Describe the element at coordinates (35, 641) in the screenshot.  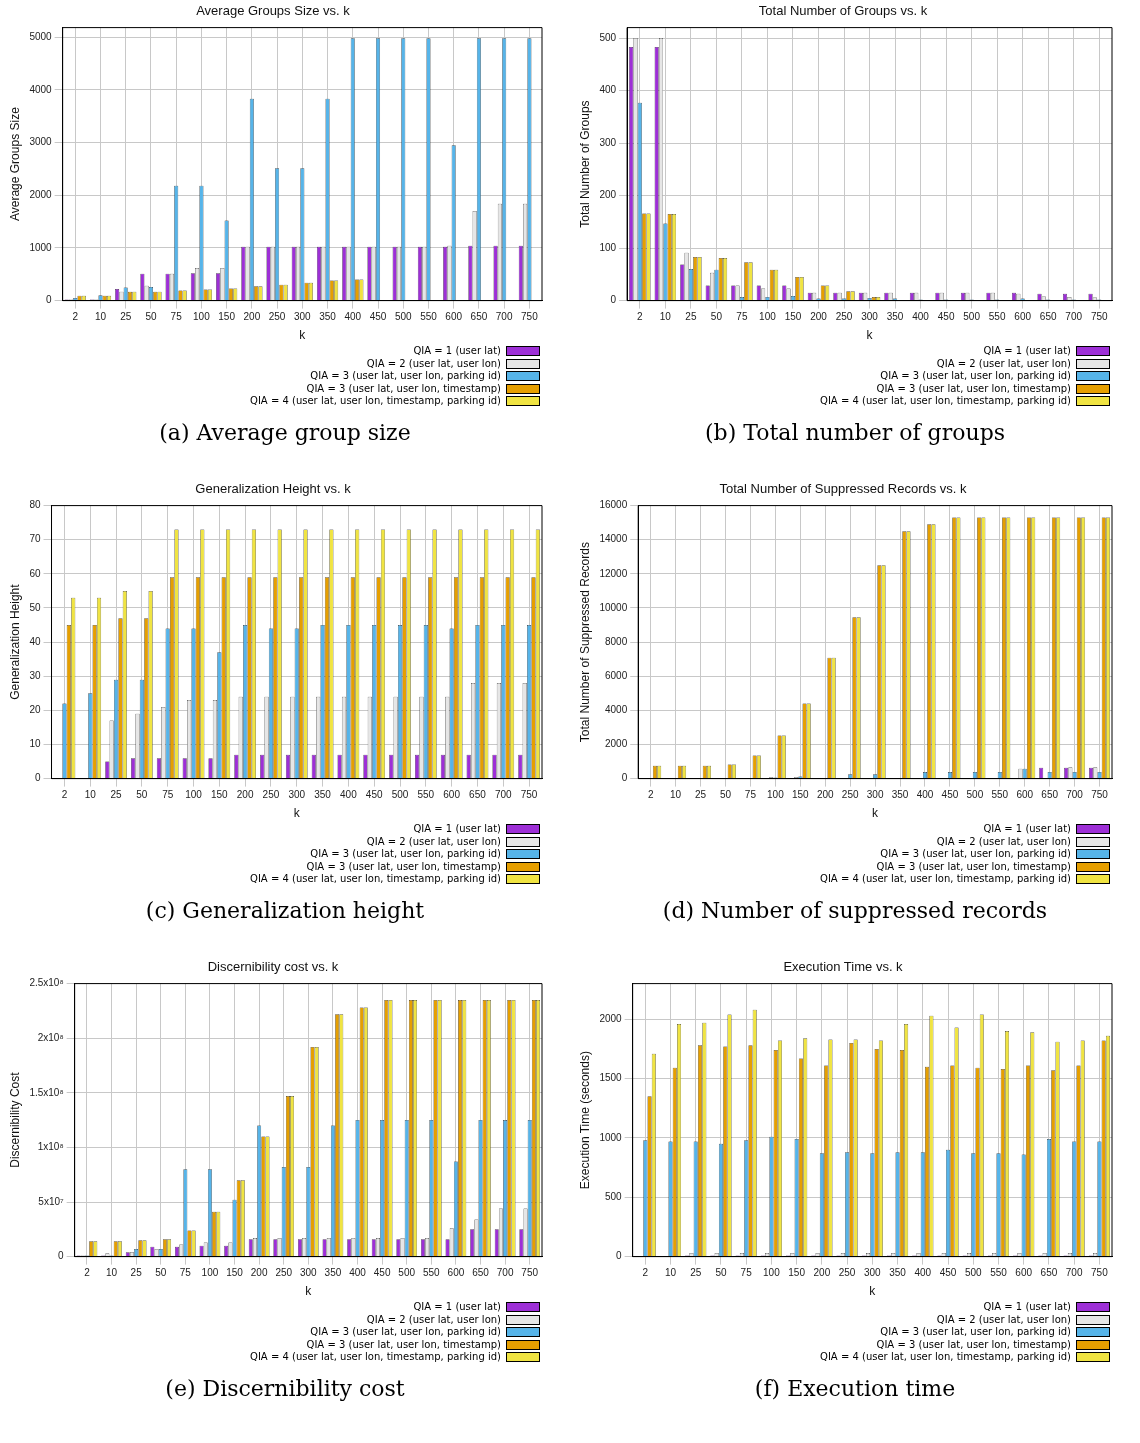
I see `y-tick-label: 40` at that location.